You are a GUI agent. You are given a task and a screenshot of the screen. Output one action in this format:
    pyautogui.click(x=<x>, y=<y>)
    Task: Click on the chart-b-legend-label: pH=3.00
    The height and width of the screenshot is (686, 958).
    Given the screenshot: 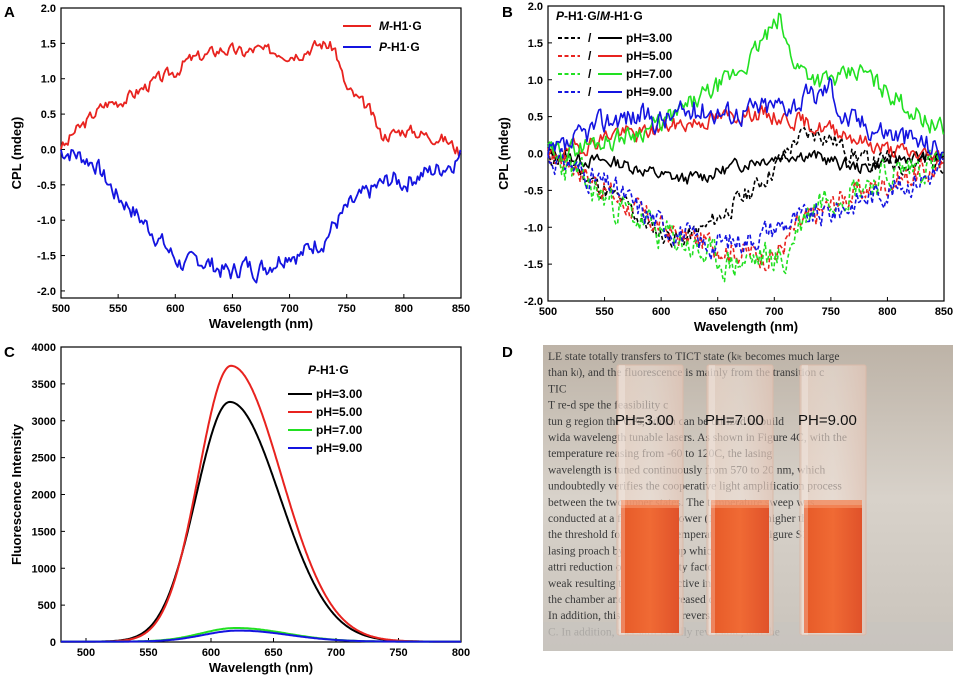 What is the action you would take?
    pyautogui.click(x=649, y=38)
    